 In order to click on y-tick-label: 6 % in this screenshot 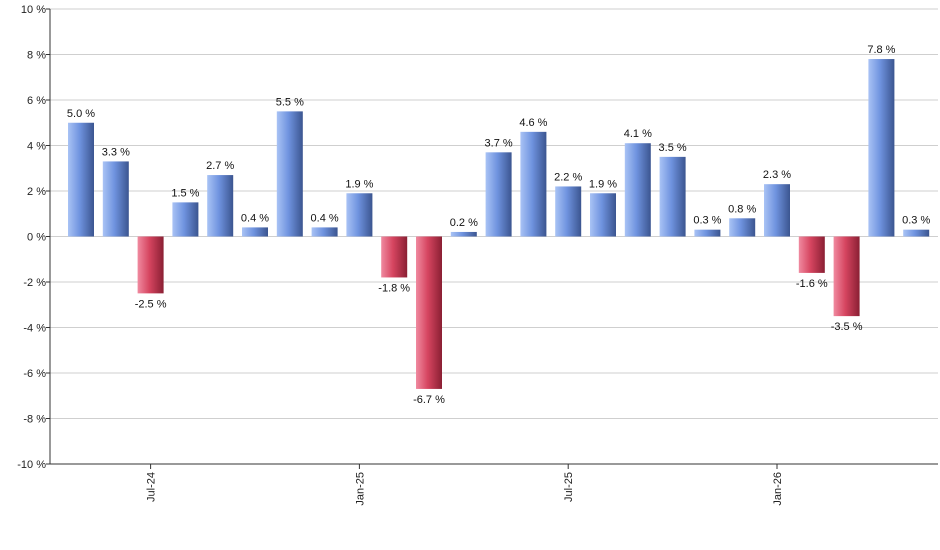, I will do `click(36, 101)`.